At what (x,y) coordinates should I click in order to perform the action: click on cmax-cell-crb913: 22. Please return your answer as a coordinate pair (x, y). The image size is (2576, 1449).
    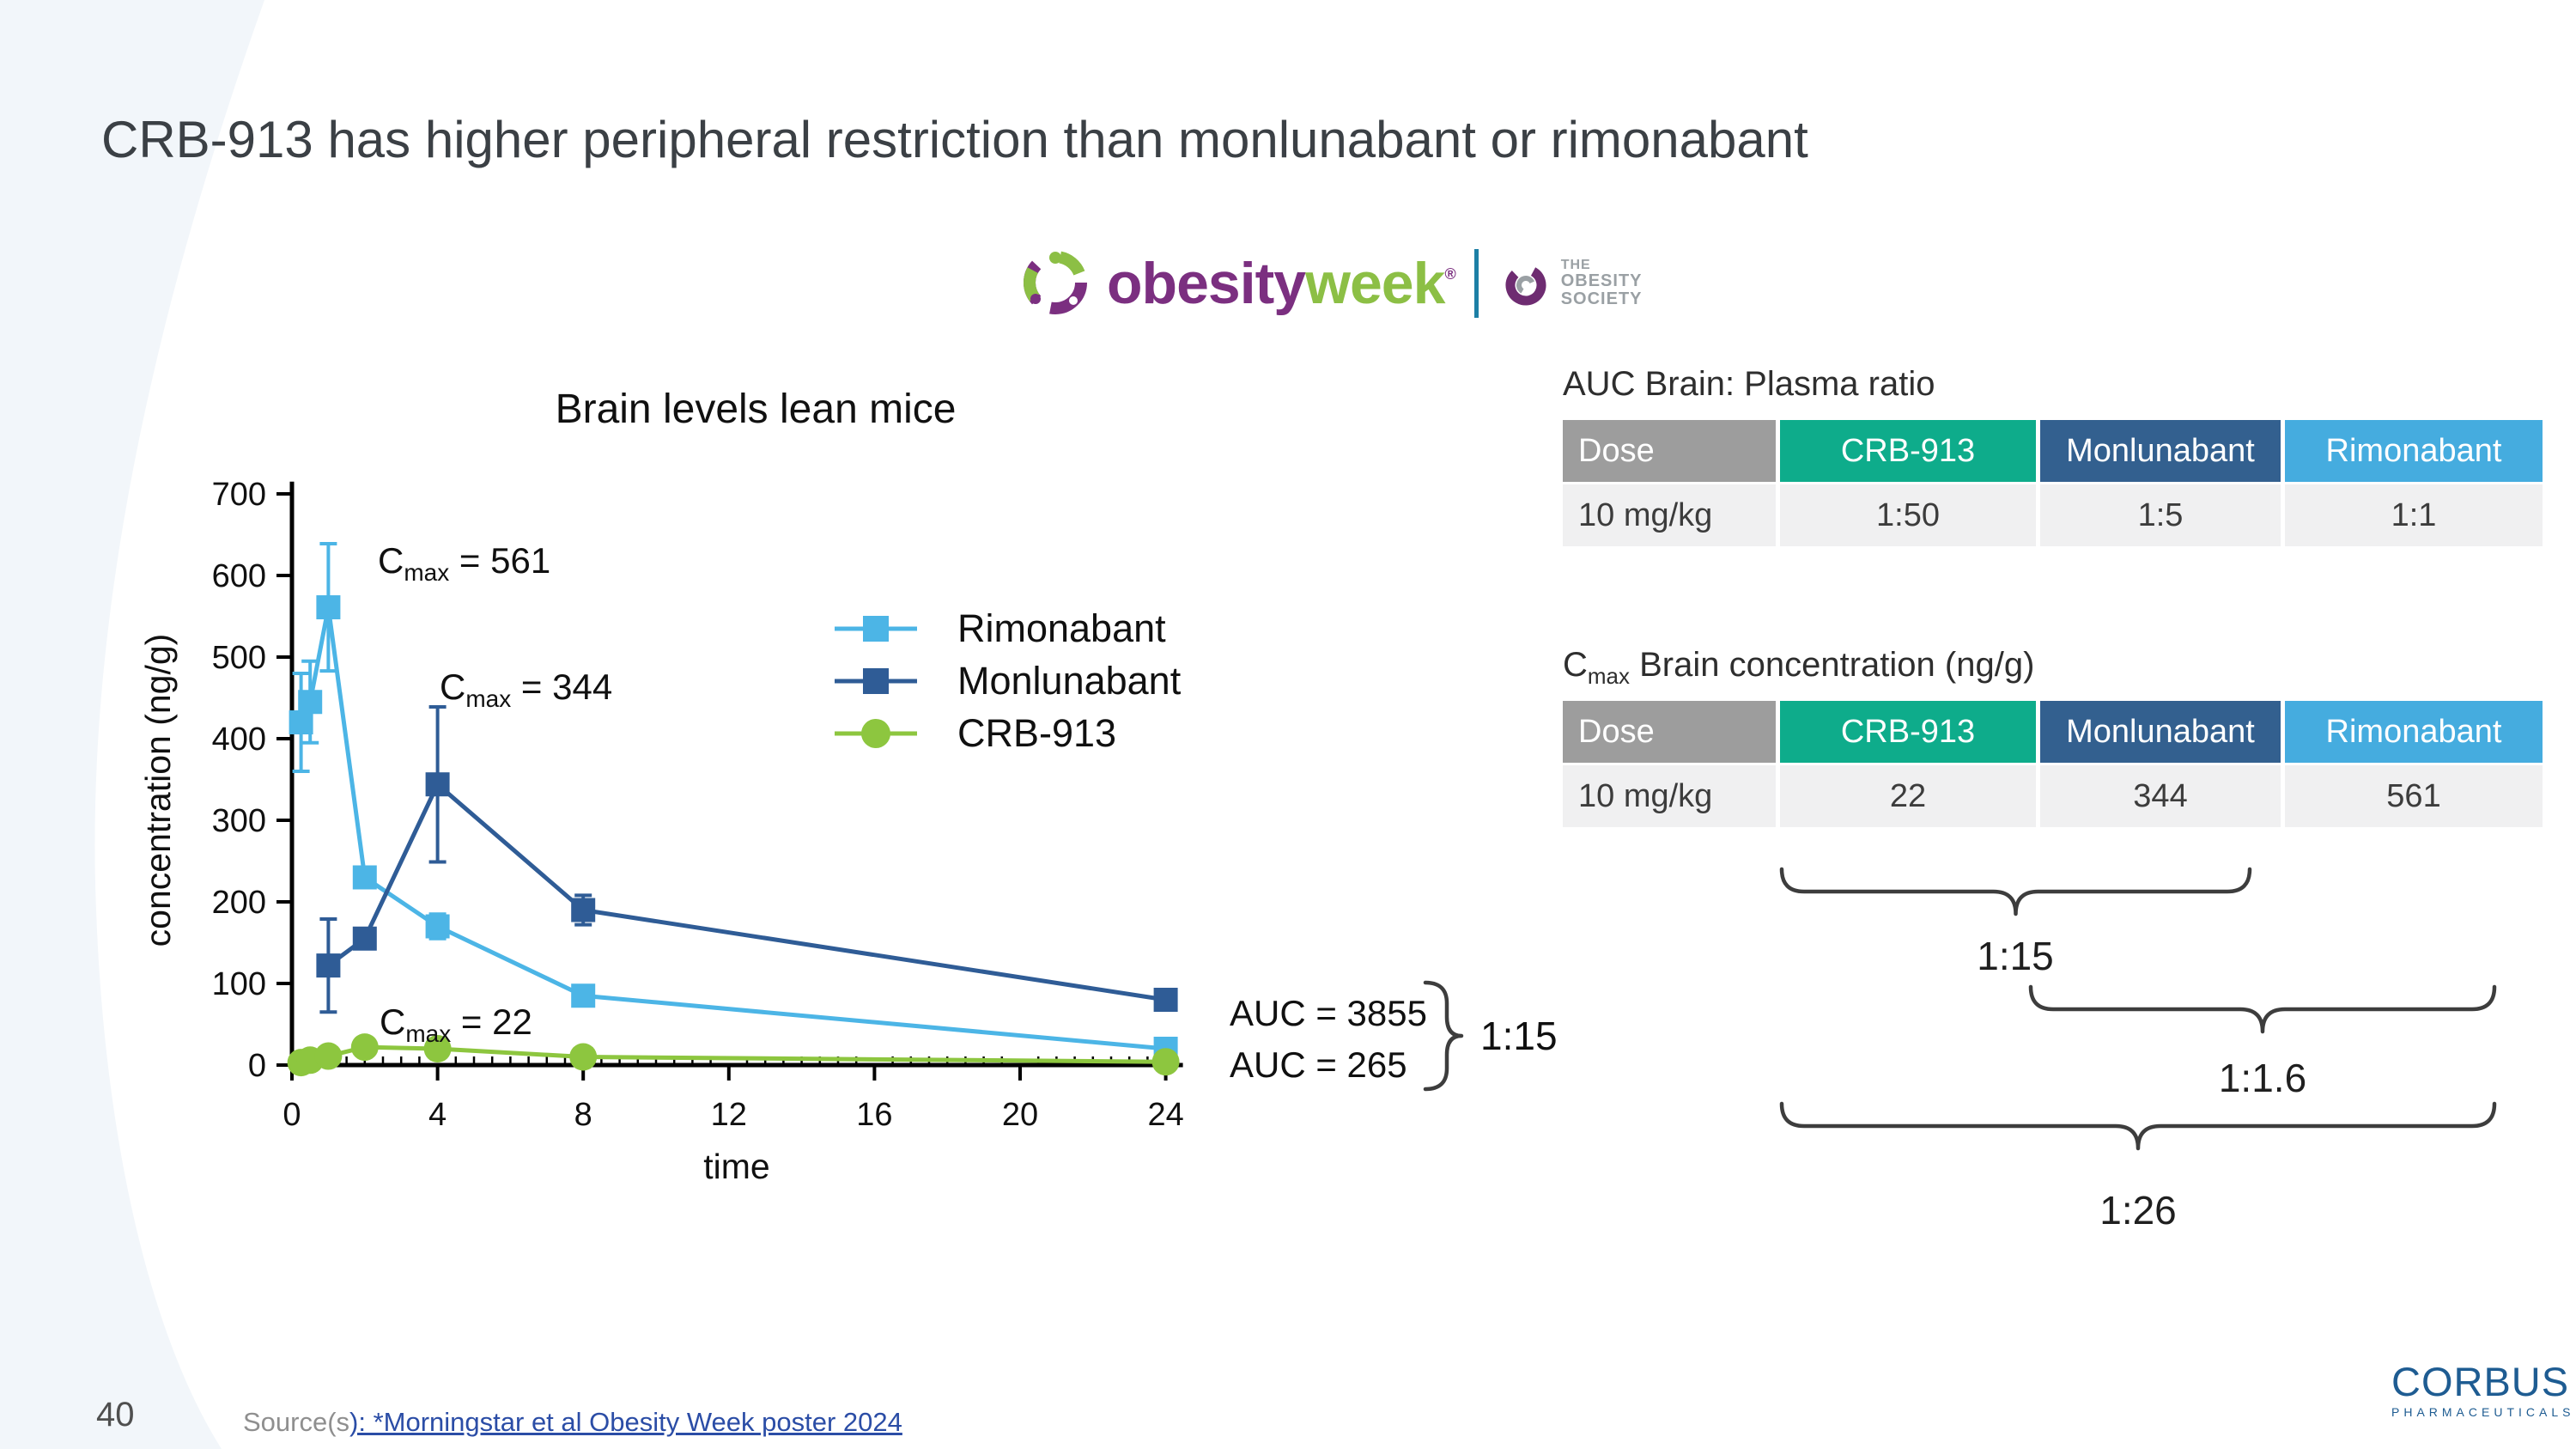
    Looking at the image, I should click on (1908, 796).